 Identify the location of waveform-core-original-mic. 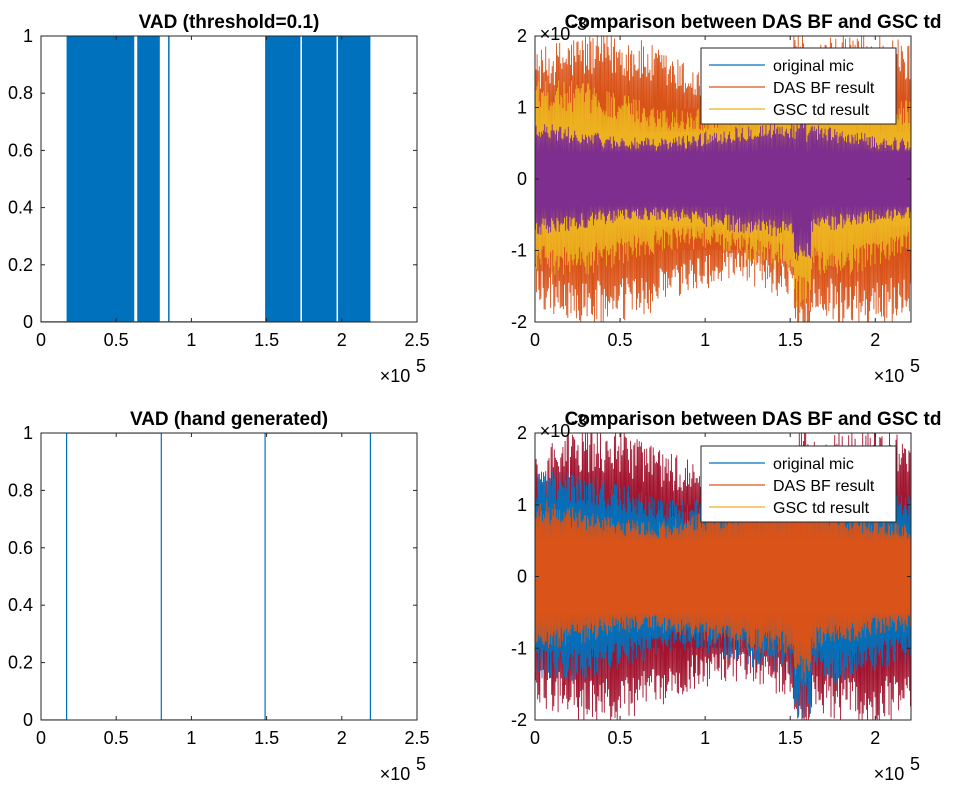
(723, 179).